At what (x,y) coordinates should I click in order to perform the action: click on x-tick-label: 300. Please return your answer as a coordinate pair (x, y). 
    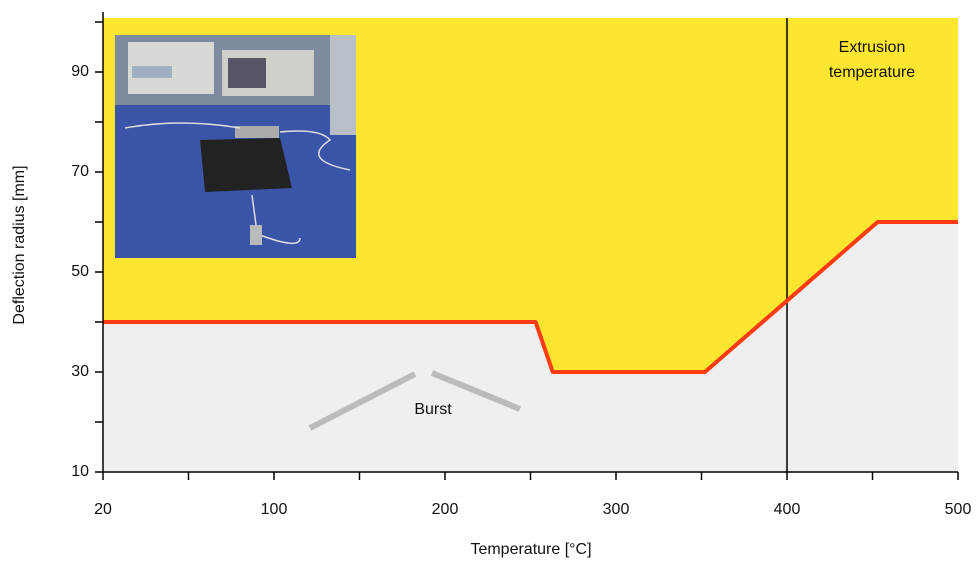
    Looking at the image, I should click on (616, 509).